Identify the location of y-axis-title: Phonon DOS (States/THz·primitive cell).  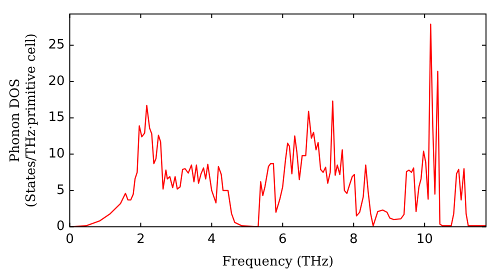
(23, 120).